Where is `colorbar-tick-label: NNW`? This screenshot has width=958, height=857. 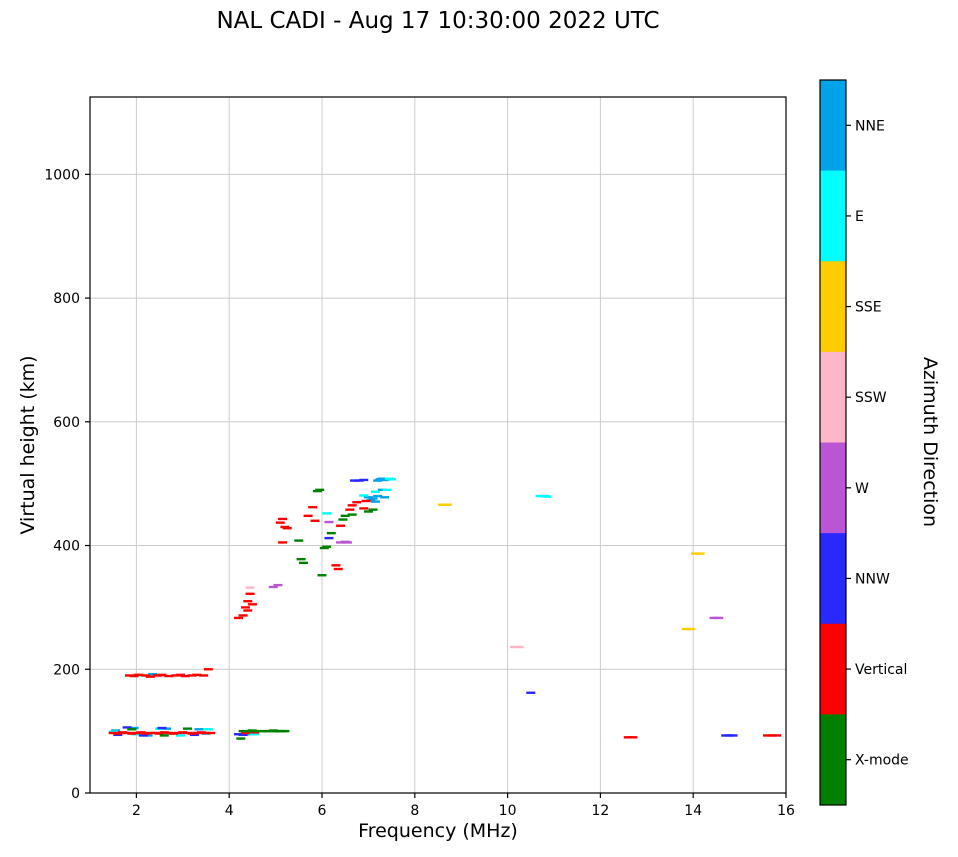
colorbar-tick-label: NNW is located at coordinates (872, 579).